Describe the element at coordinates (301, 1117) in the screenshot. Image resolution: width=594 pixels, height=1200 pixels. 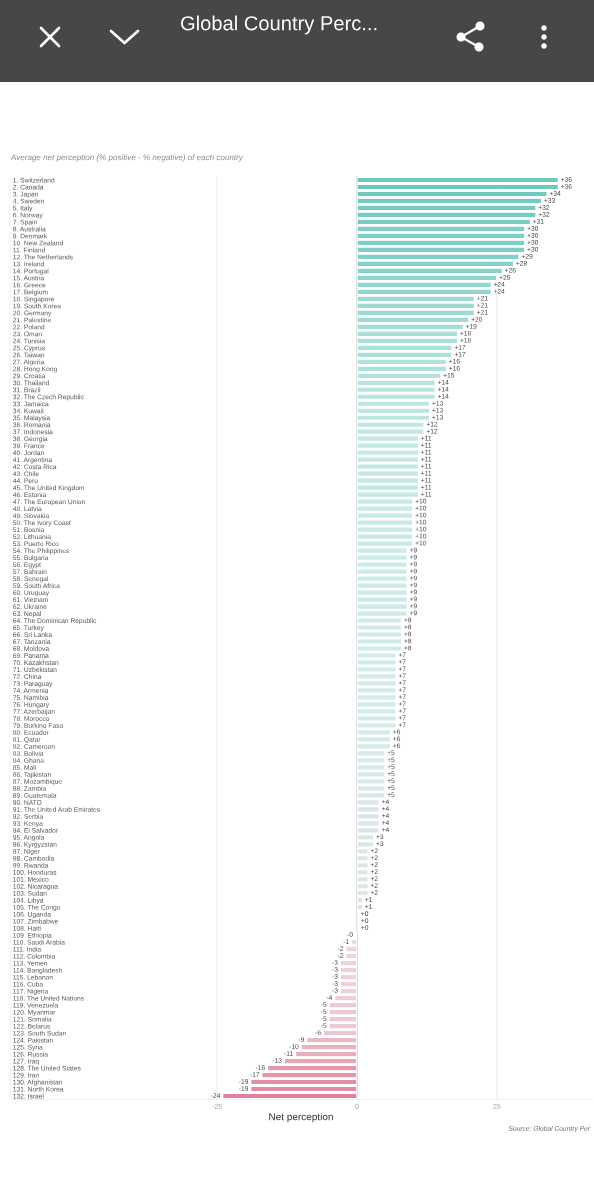
I see `x-axis-title: Net perception` at that location.